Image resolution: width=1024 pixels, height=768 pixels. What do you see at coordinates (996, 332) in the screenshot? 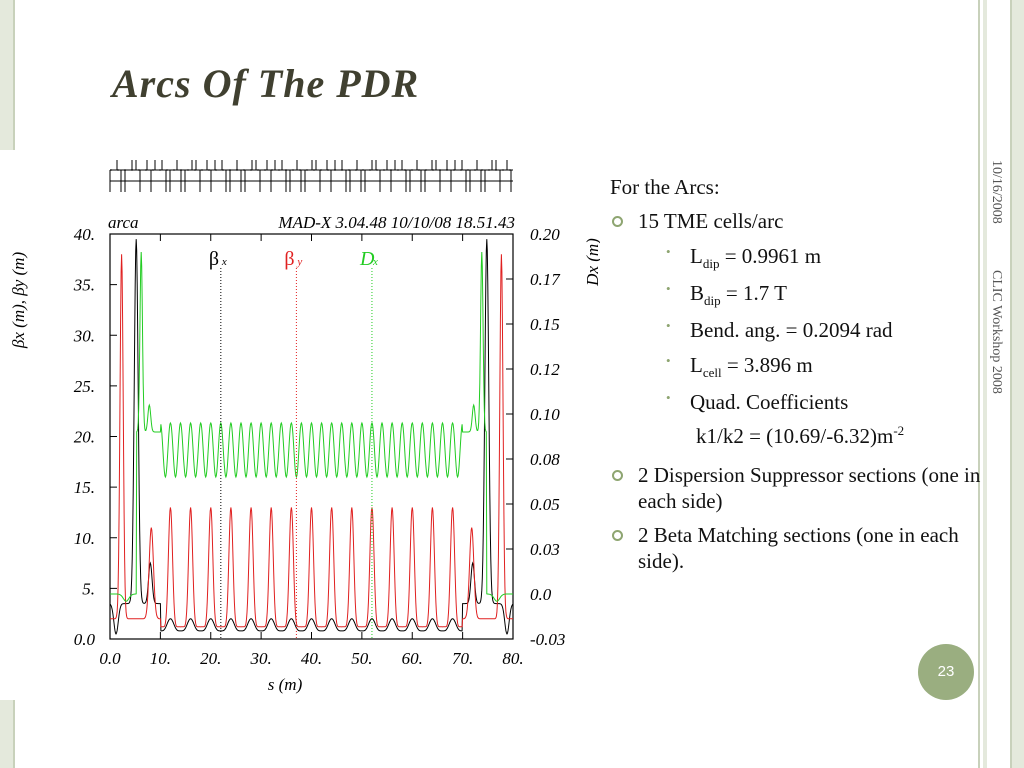
I see `slide-footer: CLIC Workshop 2008` at bounding box center [996, 332].